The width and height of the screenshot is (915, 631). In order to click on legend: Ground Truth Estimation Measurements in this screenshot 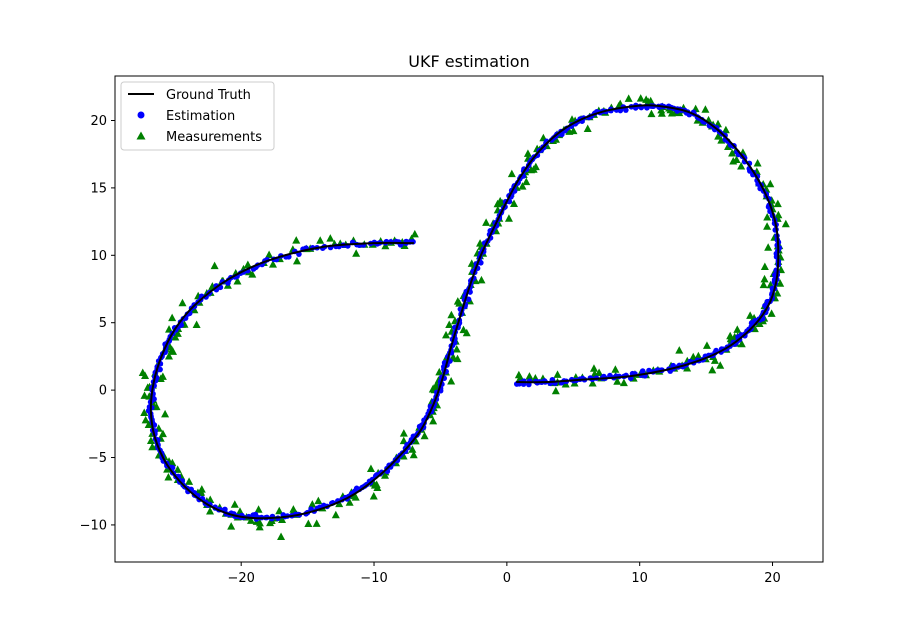, I will do `click(197, 116)`.